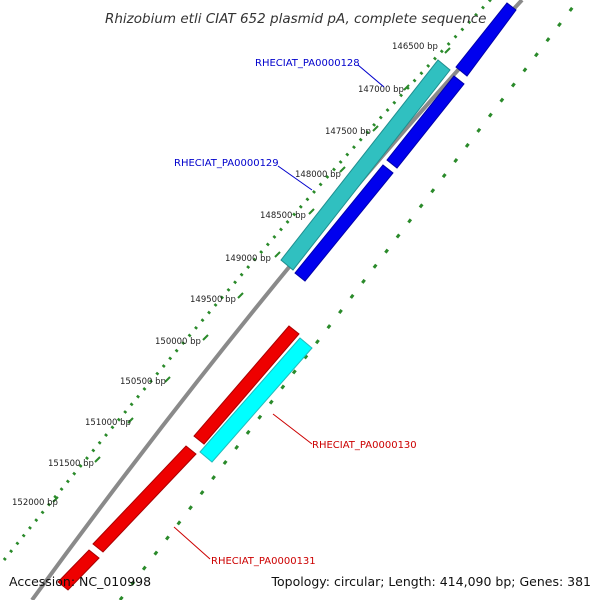 The width and height of the screenshot is (600, 600). What do you see at coordinates (108, 423) in the screenshot?
I see `tick-label: 151000 bp` at bounding box center [108, 423].